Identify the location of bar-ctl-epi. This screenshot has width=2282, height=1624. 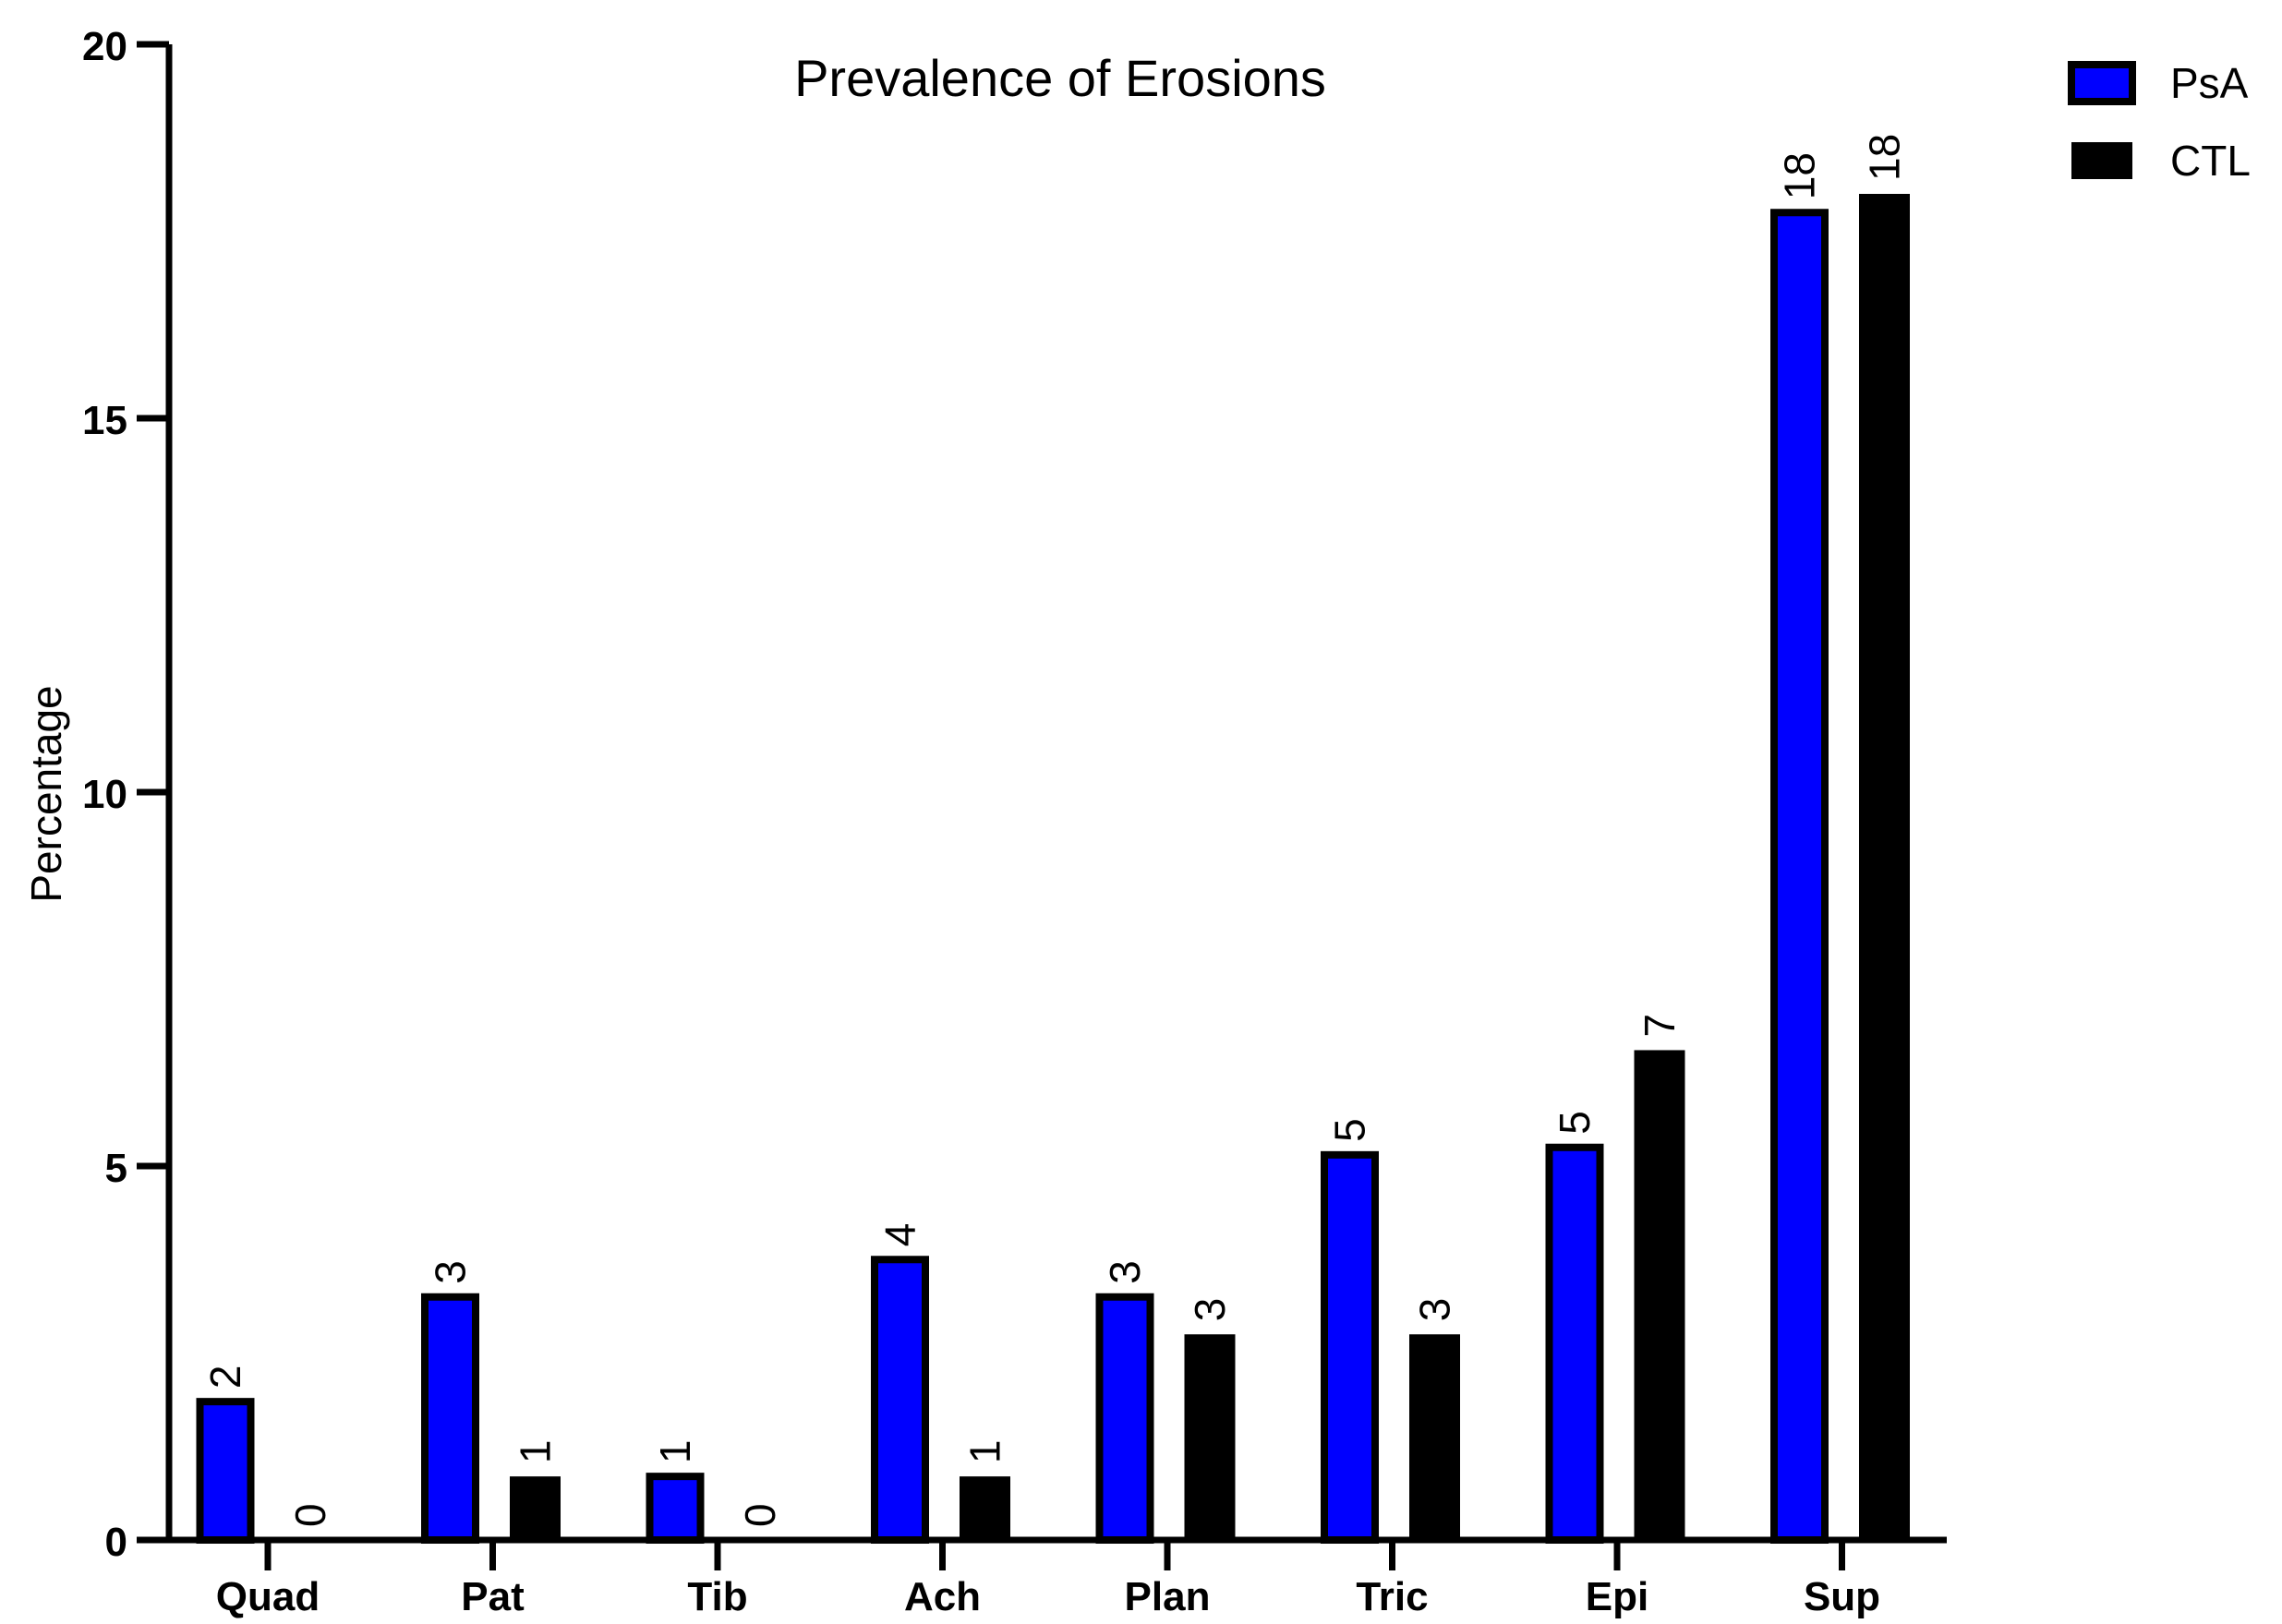
(1659, 1295).